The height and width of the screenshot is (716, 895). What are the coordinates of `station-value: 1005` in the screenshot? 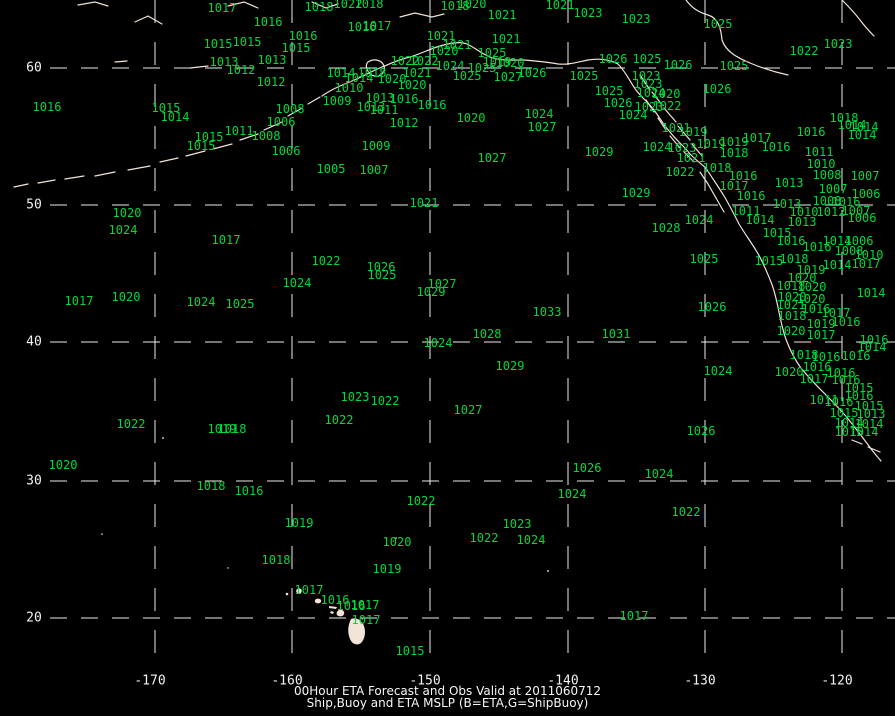 It's located at (331, 169).